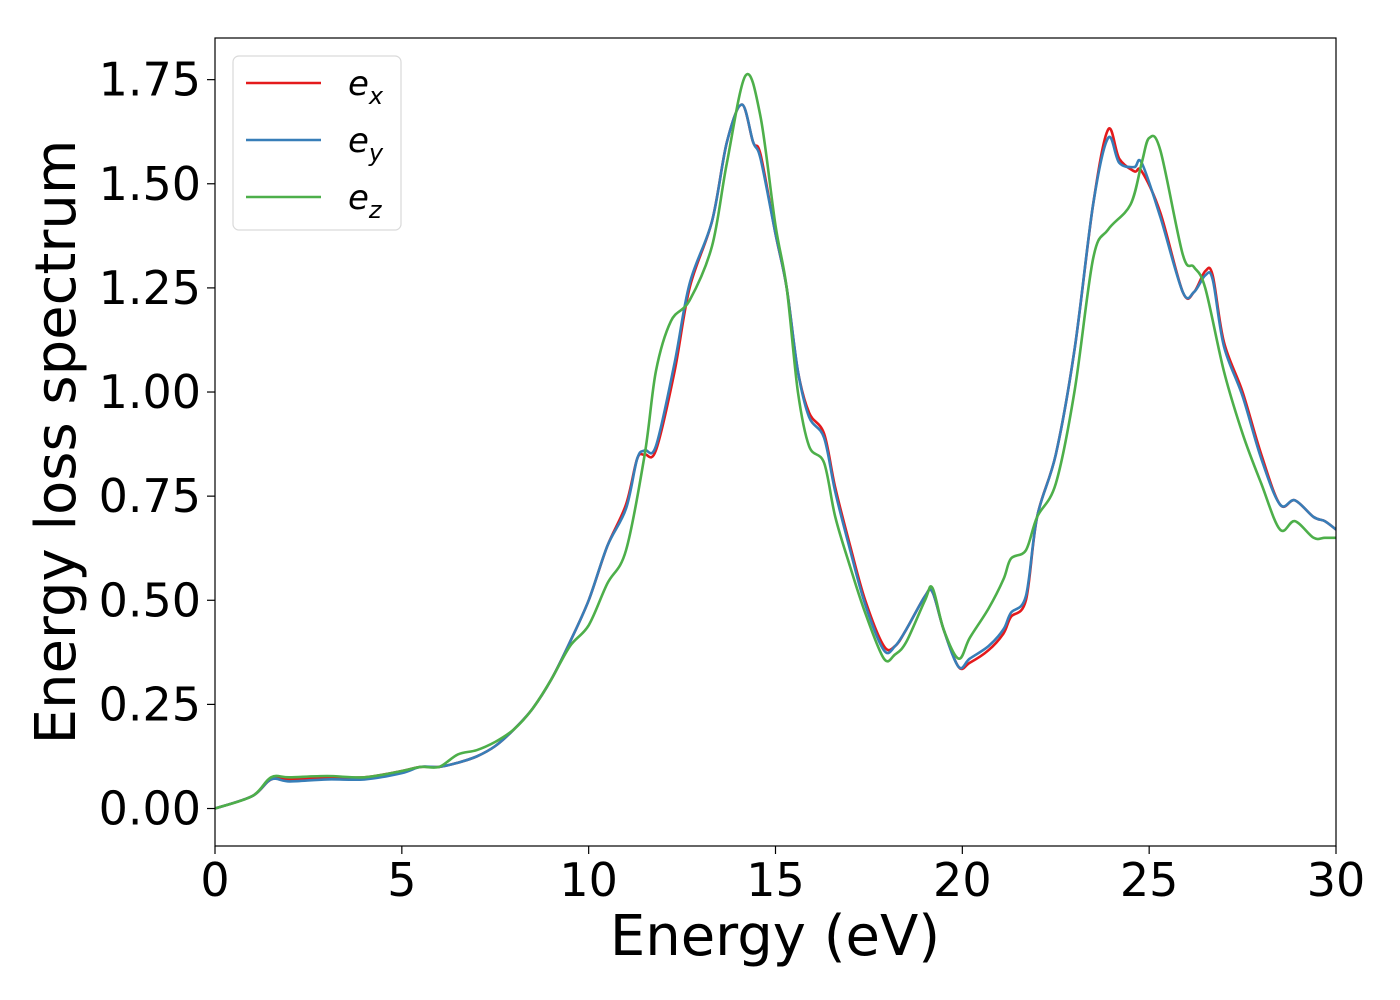  I want to click on x-tick-label: 15, so click(775, 880).